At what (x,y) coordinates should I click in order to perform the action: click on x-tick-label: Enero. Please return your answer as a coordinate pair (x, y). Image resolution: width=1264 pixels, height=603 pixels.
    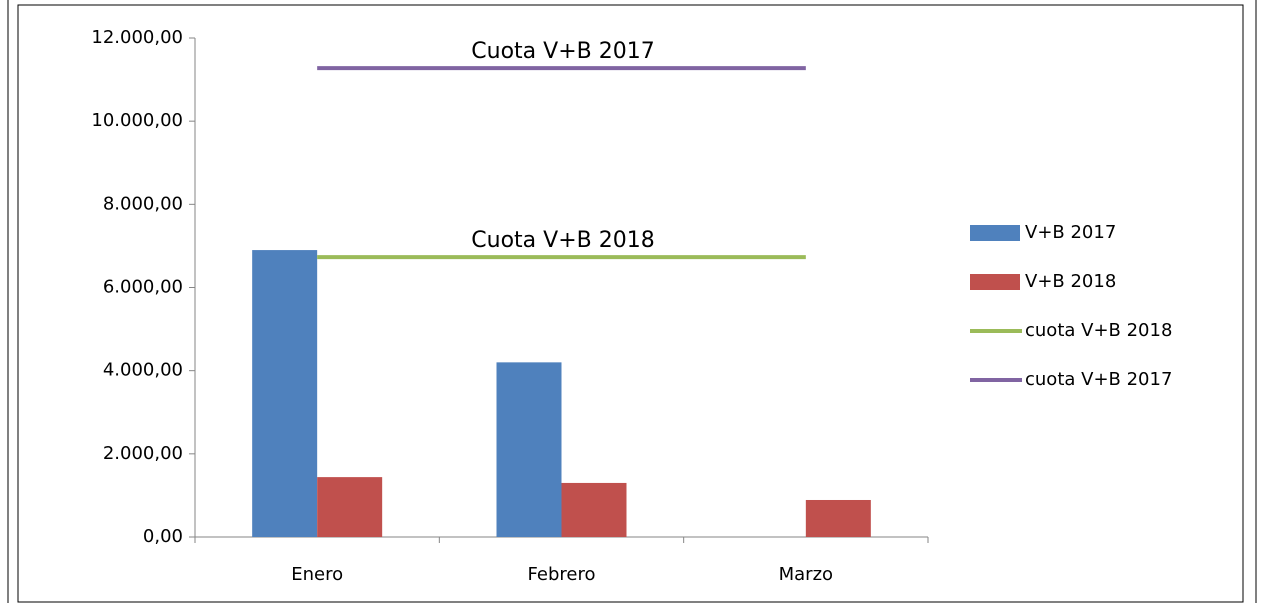
    Looking at the image, I should click on (317, 574).